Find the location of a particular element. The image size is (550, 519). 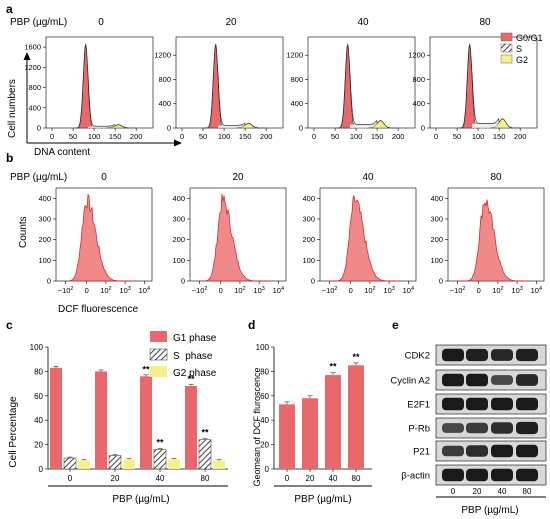

panel-b-condition-label: PBP (µg/mL) is located at coordinates (38, 177).